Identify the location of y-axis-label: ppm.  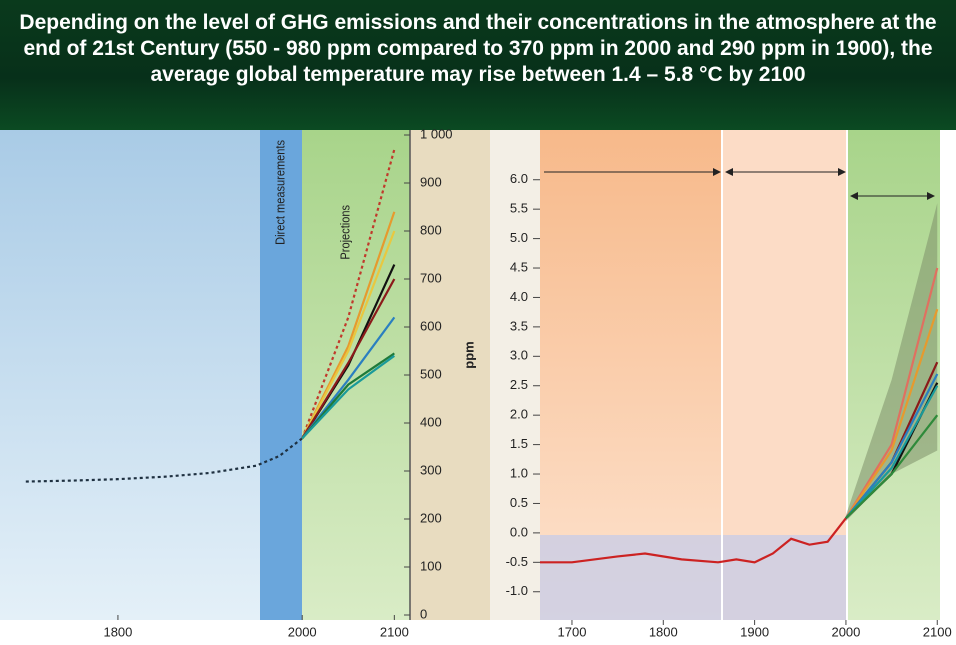
(468, 354).